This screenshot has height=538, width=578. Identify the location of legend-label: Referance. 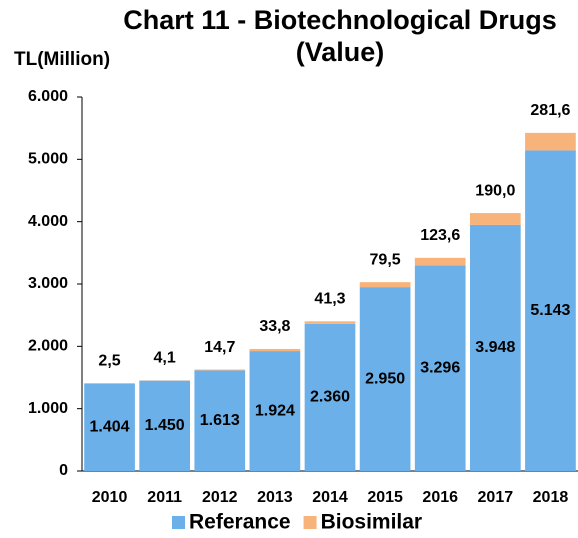
(240, 522).